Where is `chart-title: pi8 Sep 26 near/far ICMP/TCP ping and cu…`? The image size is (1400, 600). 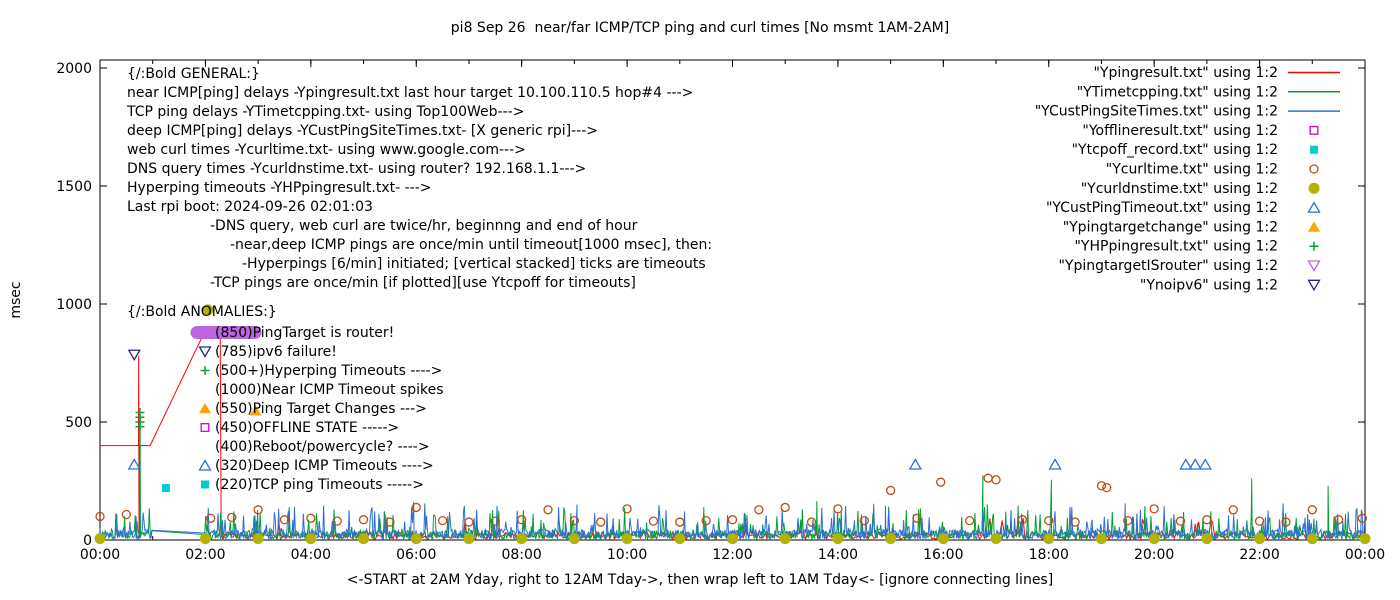
chart-title: pi8 Sep 26 near/far ICMP/TCP ping and cu… is located at coordinates (700, 28).